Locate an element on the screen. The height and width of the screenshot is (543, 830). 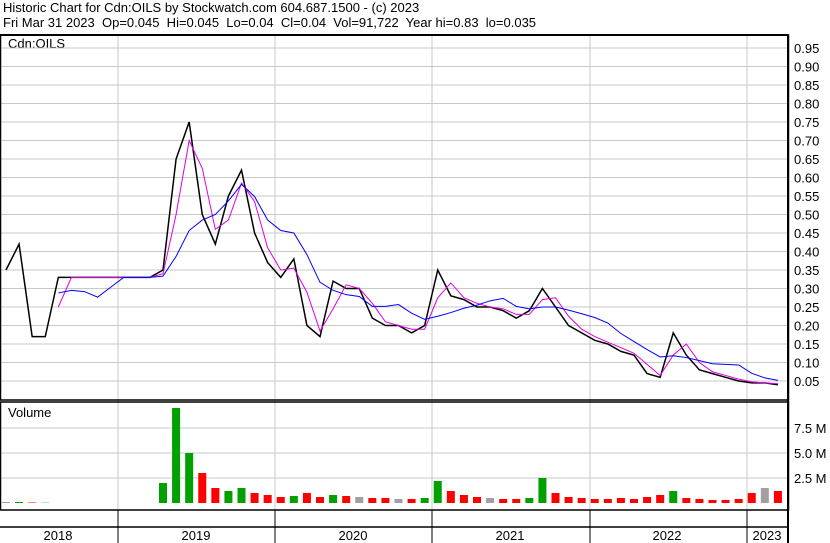
volume-panel-label: Volume is located at coordinates (29, 412).